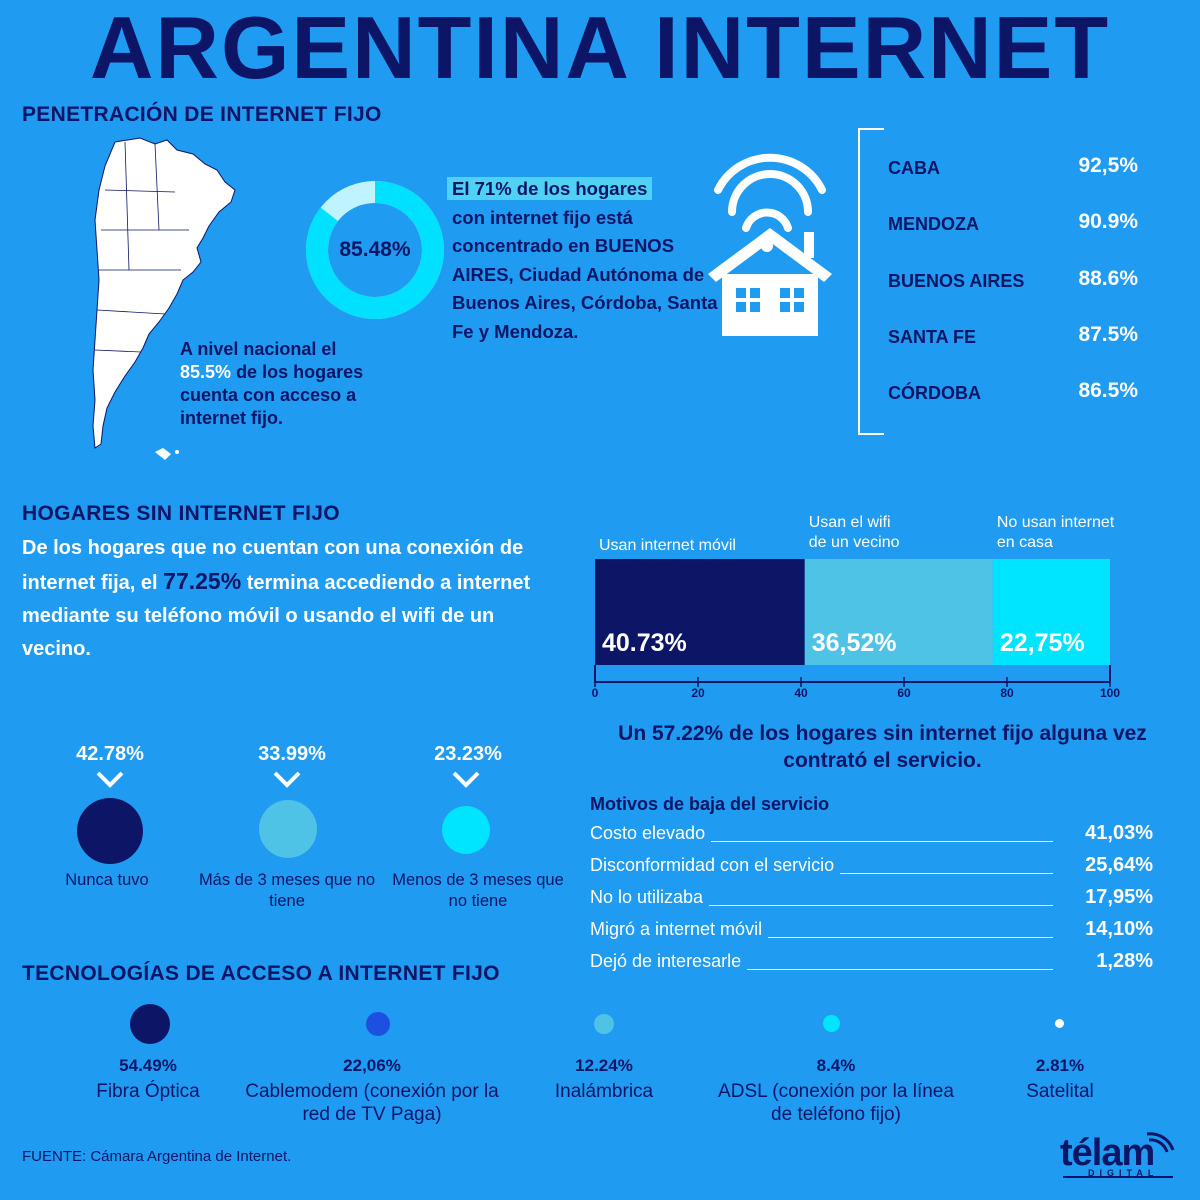 Image resolution: width=1200 pixels, height=1200 pixels. I want to click on wifi-house-icon, so click(770, 244).